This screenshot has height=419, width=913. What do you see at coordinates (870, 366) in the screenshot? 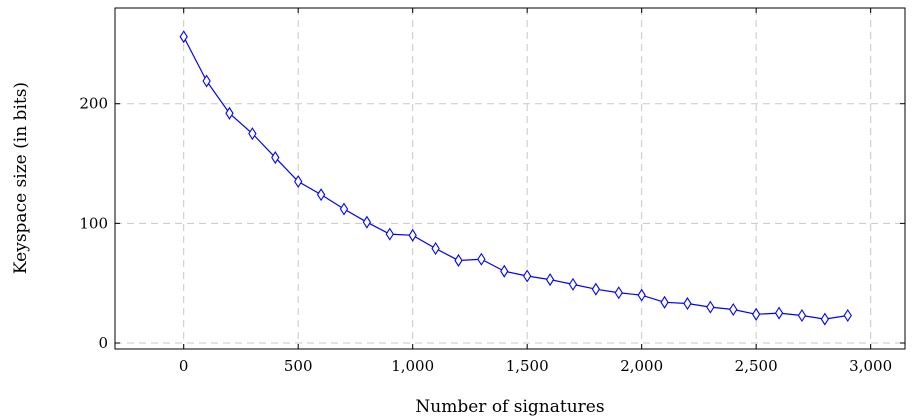
I see `x-tick-label: 3,000` at bounding box center [870, 366].